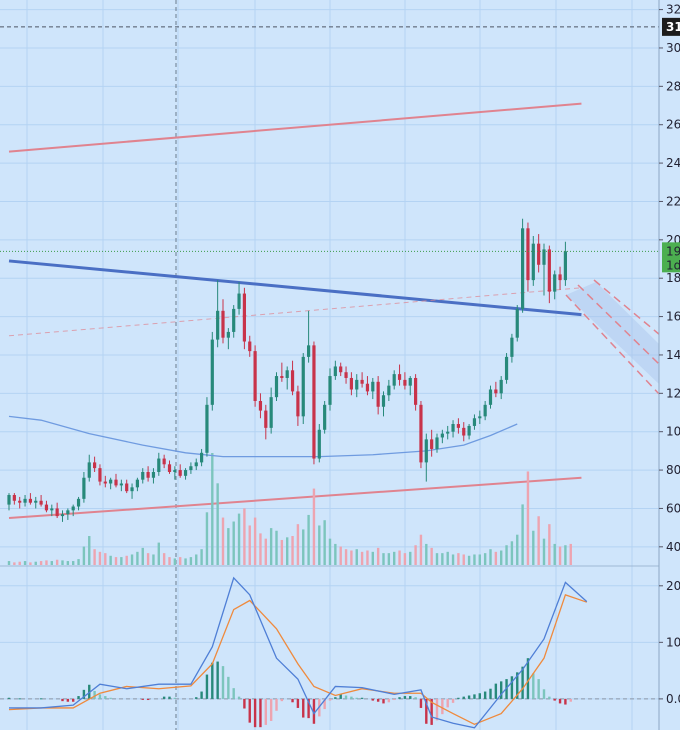 This screenshot has width=680, height=730. Describe the element at coordinates (295, 498) in the screenshot. I see `trend-line-lower-channel` at that location.